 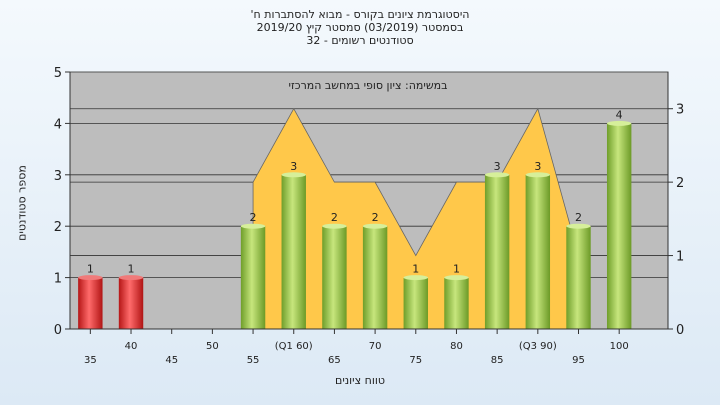 I want to click on y-tick-label-1: 1, so click(x=58, y=279).